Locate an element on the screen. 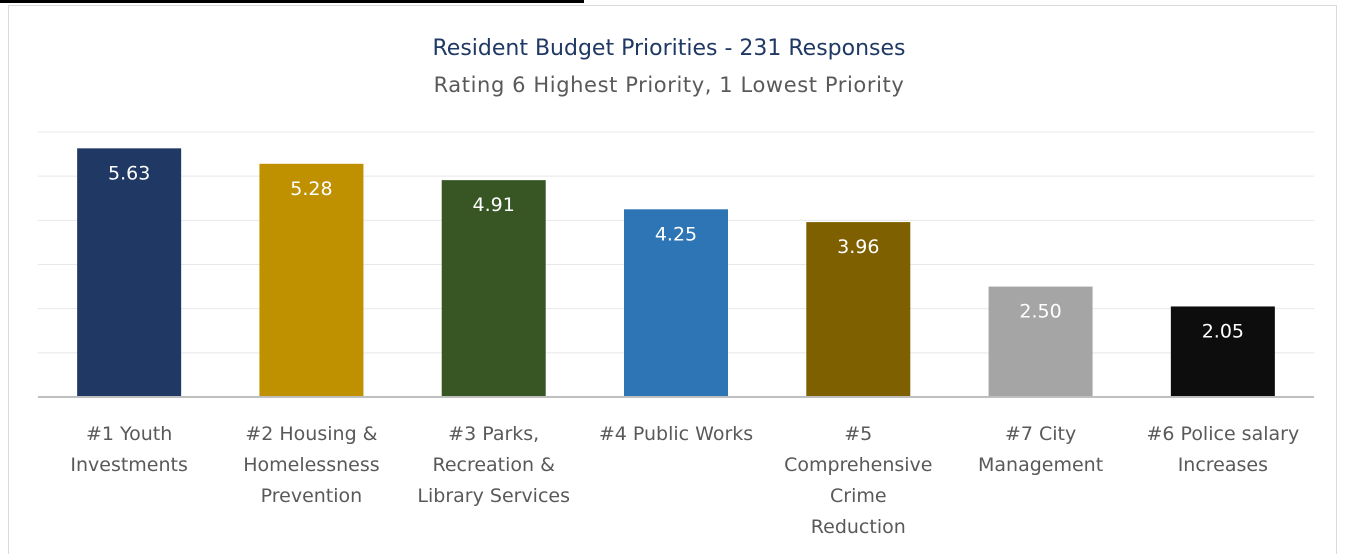 The image size is (1346, 554). category-label-line: #1 Youth is located at coordinates (129, 434).